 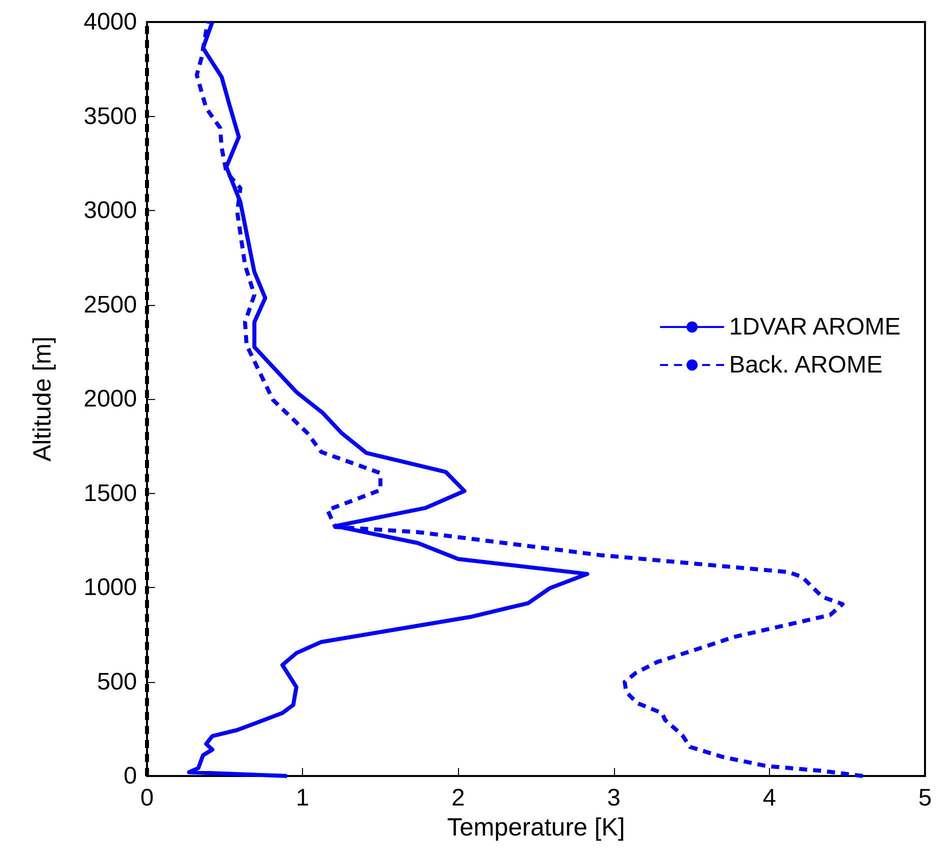 I want to click on legend-label: 1DVAR AROME, so click(x=815, y=327).